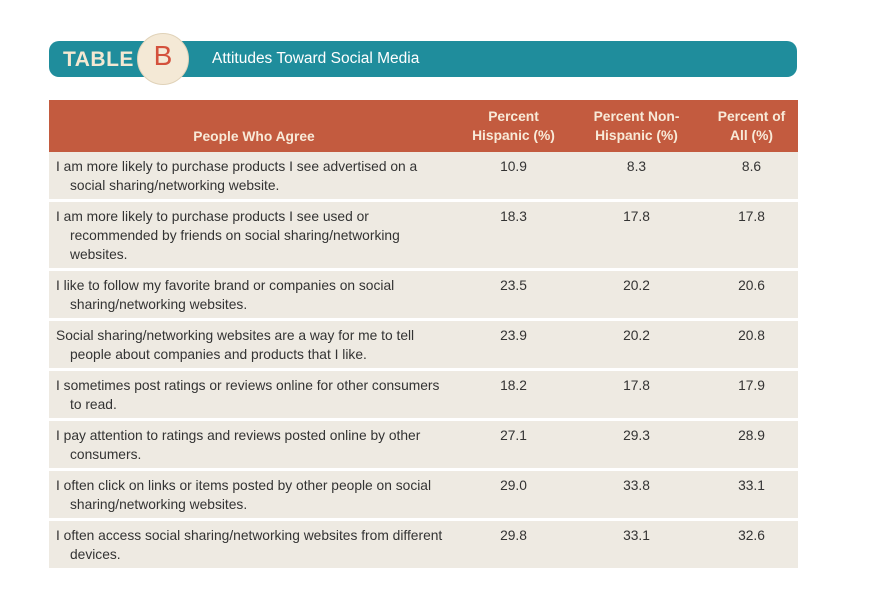 This screenshot has width=896, height=615. Describe the element at coordinates (636, 126) in the screenshot. I see `header-percent-non-hispanic: Percent Non- Hispanic (%)` at that location.